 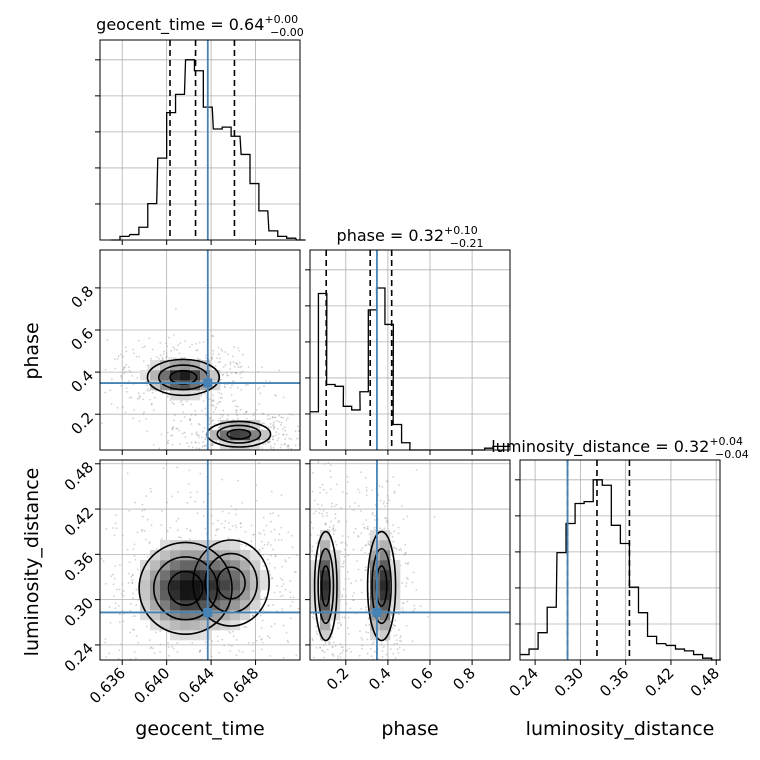 I want to click on luminosity-distance-x-axis-label: luminosity_distance, so click(x=620, y=729).